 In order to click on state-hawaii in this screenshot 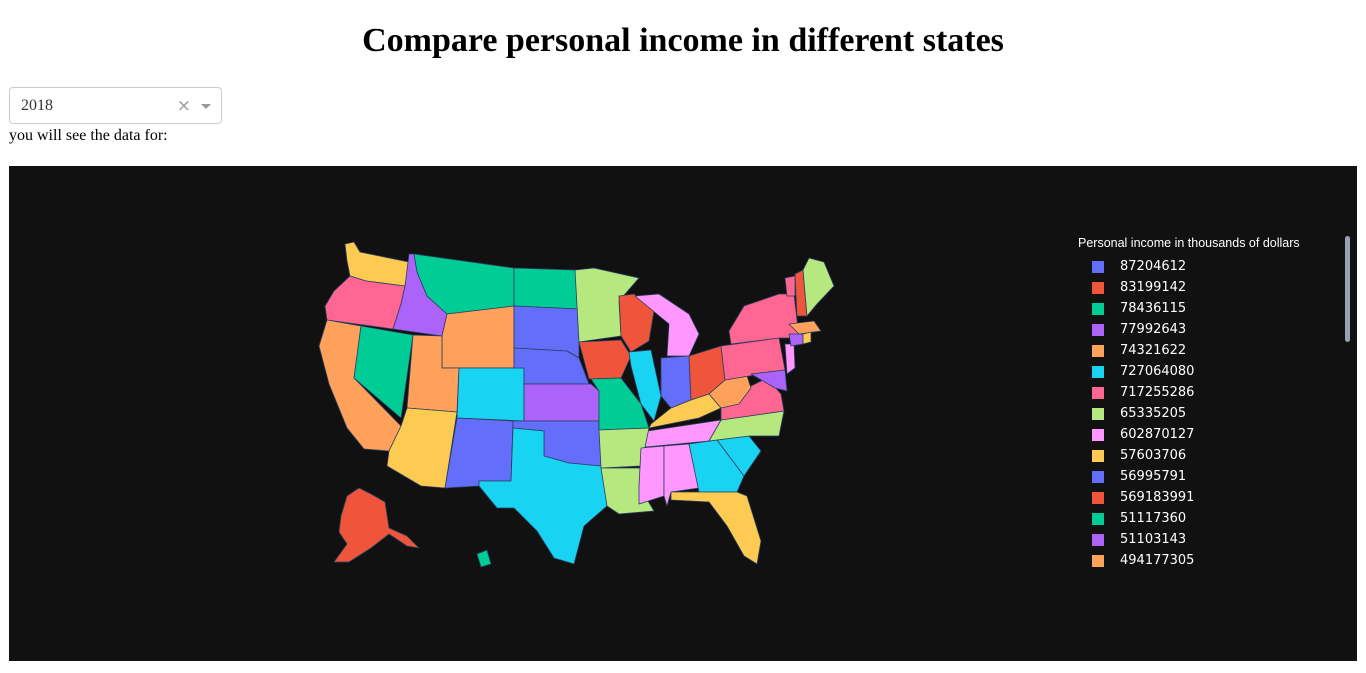, I will do `click(484, 558)`.